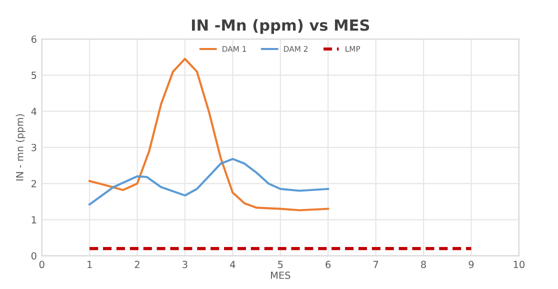  I want to click on y-tick-label: 2, so click(34, 184).